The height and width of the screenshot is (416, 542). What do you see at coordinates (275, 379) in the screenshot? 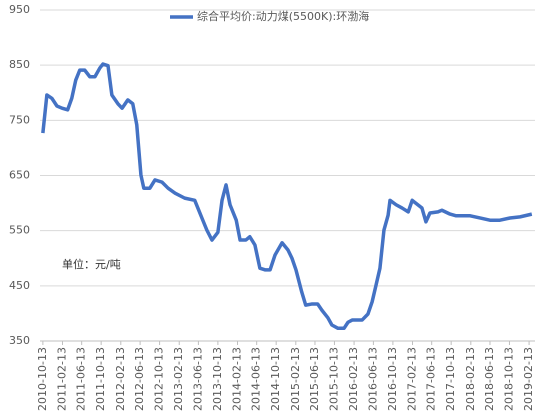
I see `x-tick-label: 2014-10-13` at bounding box center [275, 379].